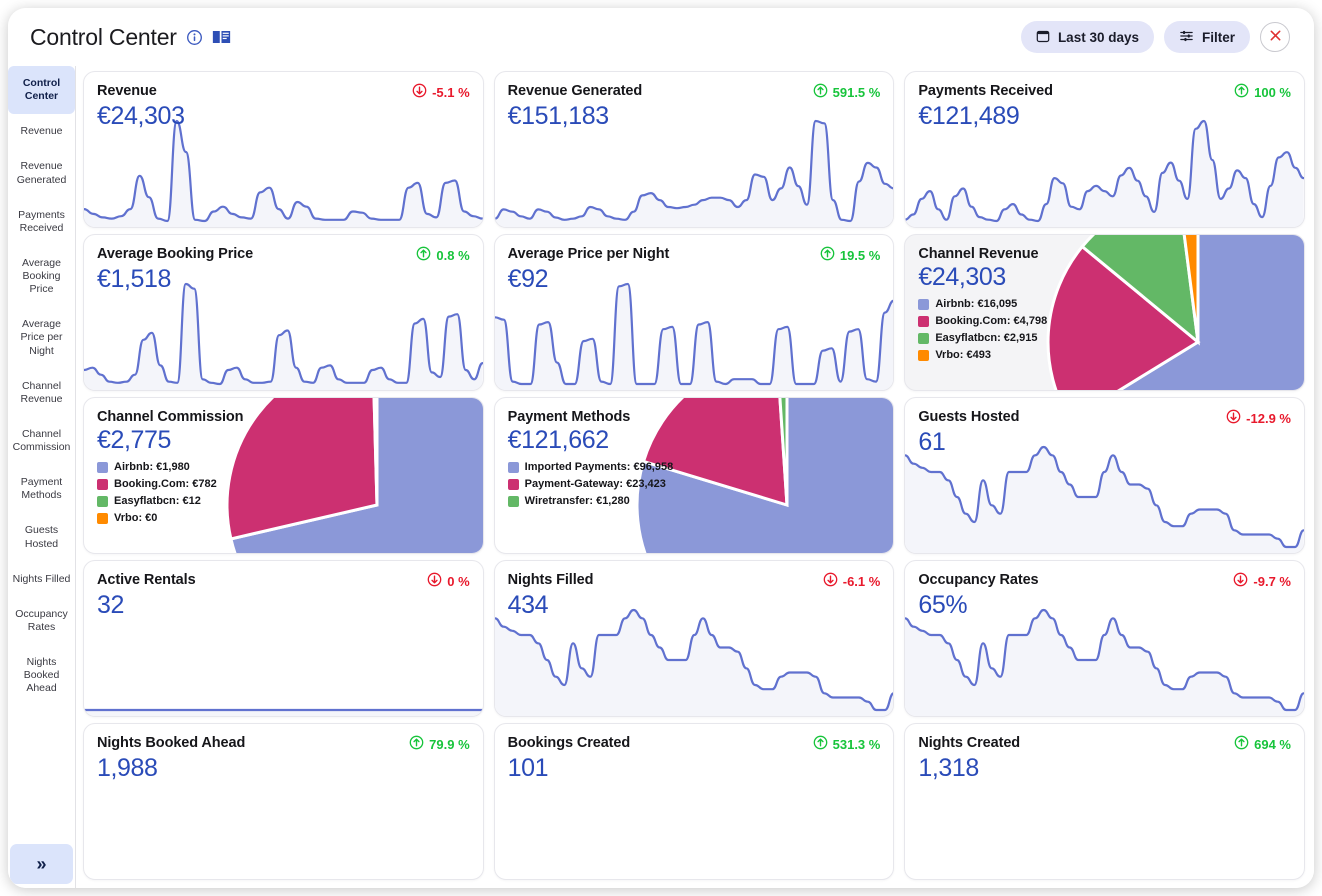 This screenshot has height=896, width=1322. I want to click on metric-card-average-price-per-night: Average Price per Night 19.5 % €92, so click(694, 312).